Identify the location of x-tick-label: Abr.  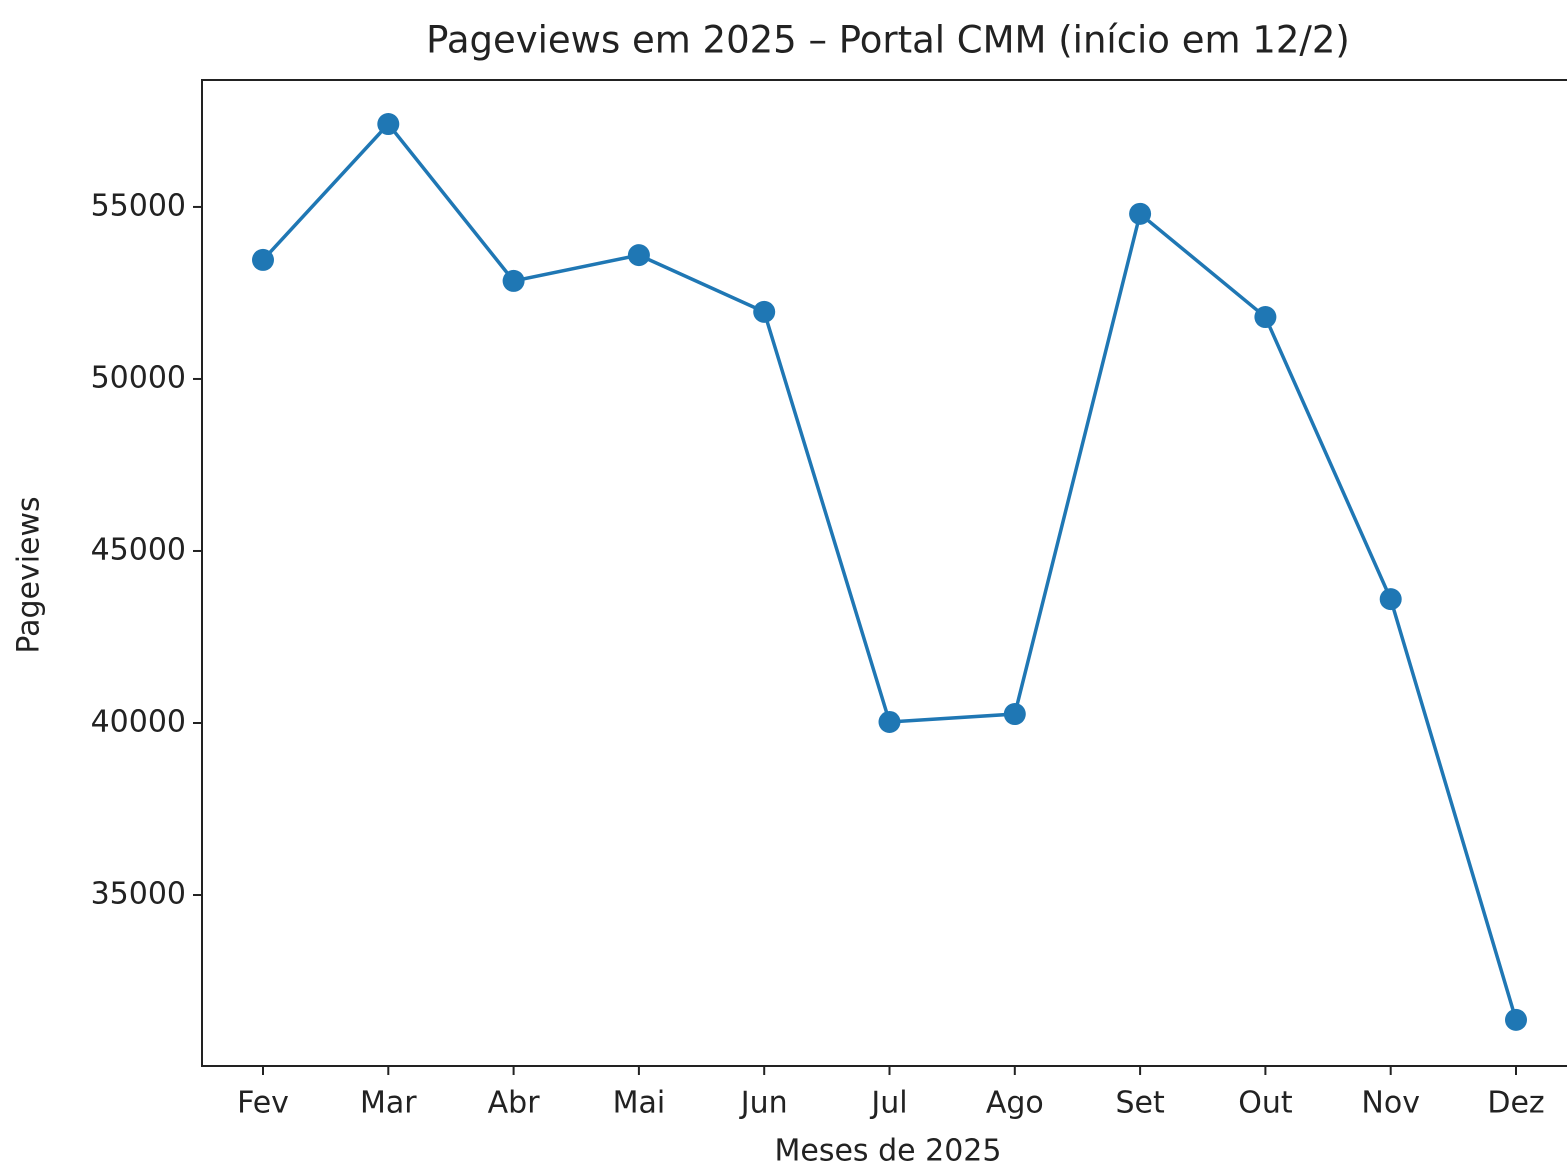
(514, 1103).